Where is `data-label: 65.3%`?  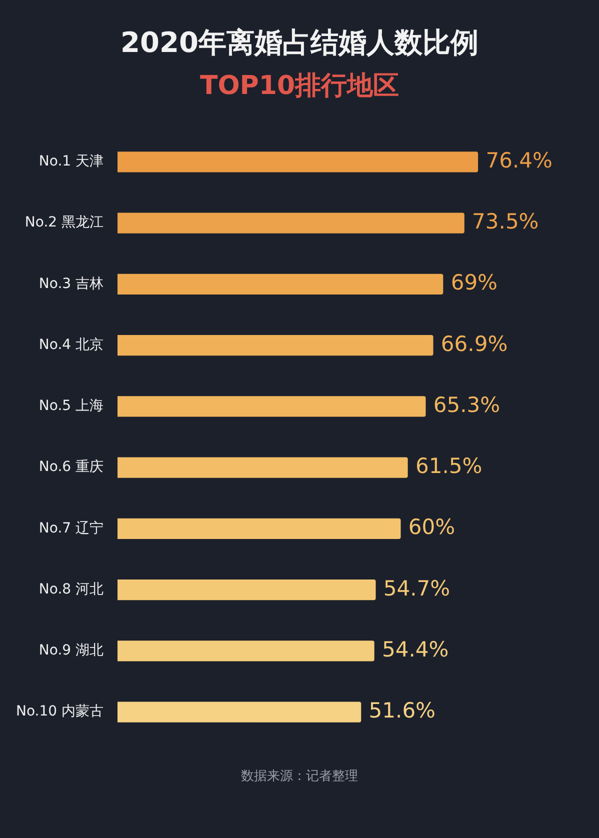 data-label: 65.3% is located at coordinates (466, 404).